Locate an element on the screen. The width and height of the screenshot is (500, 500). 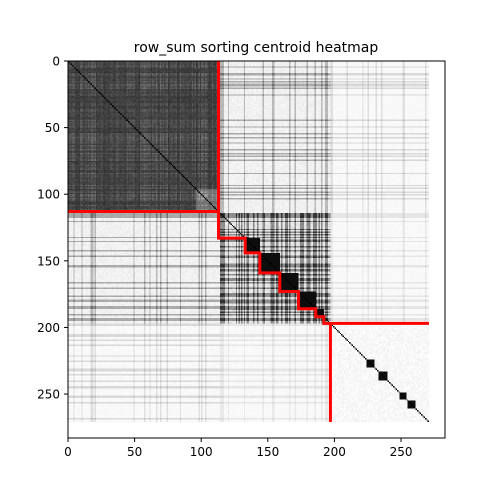
y-tick-label: 100 is located at coordinates (48, 195).